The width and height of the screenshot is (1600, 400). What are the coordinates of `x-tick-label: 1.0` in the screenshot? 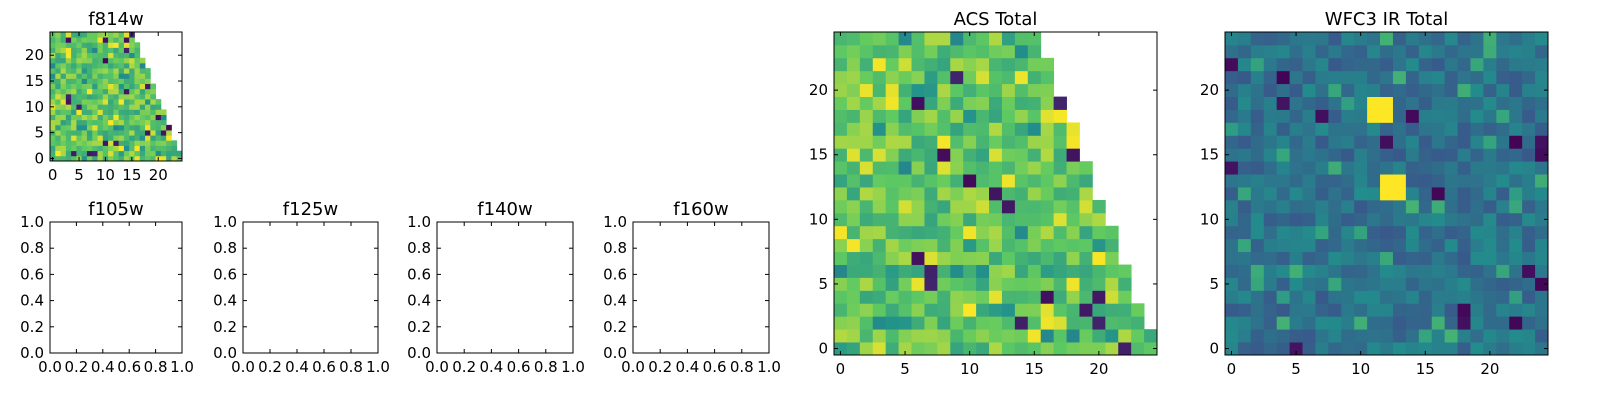 It's located at (182, 367).